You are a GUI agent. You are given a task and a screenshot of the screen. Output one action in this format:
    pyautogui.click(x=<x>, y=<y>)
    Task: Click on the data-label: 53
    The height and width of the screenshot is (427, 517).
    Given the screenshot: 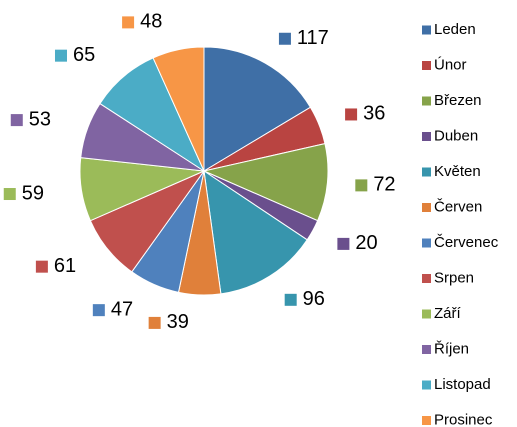 What is the action you would take?
    pyautogui.click(x=40, y=119)
    